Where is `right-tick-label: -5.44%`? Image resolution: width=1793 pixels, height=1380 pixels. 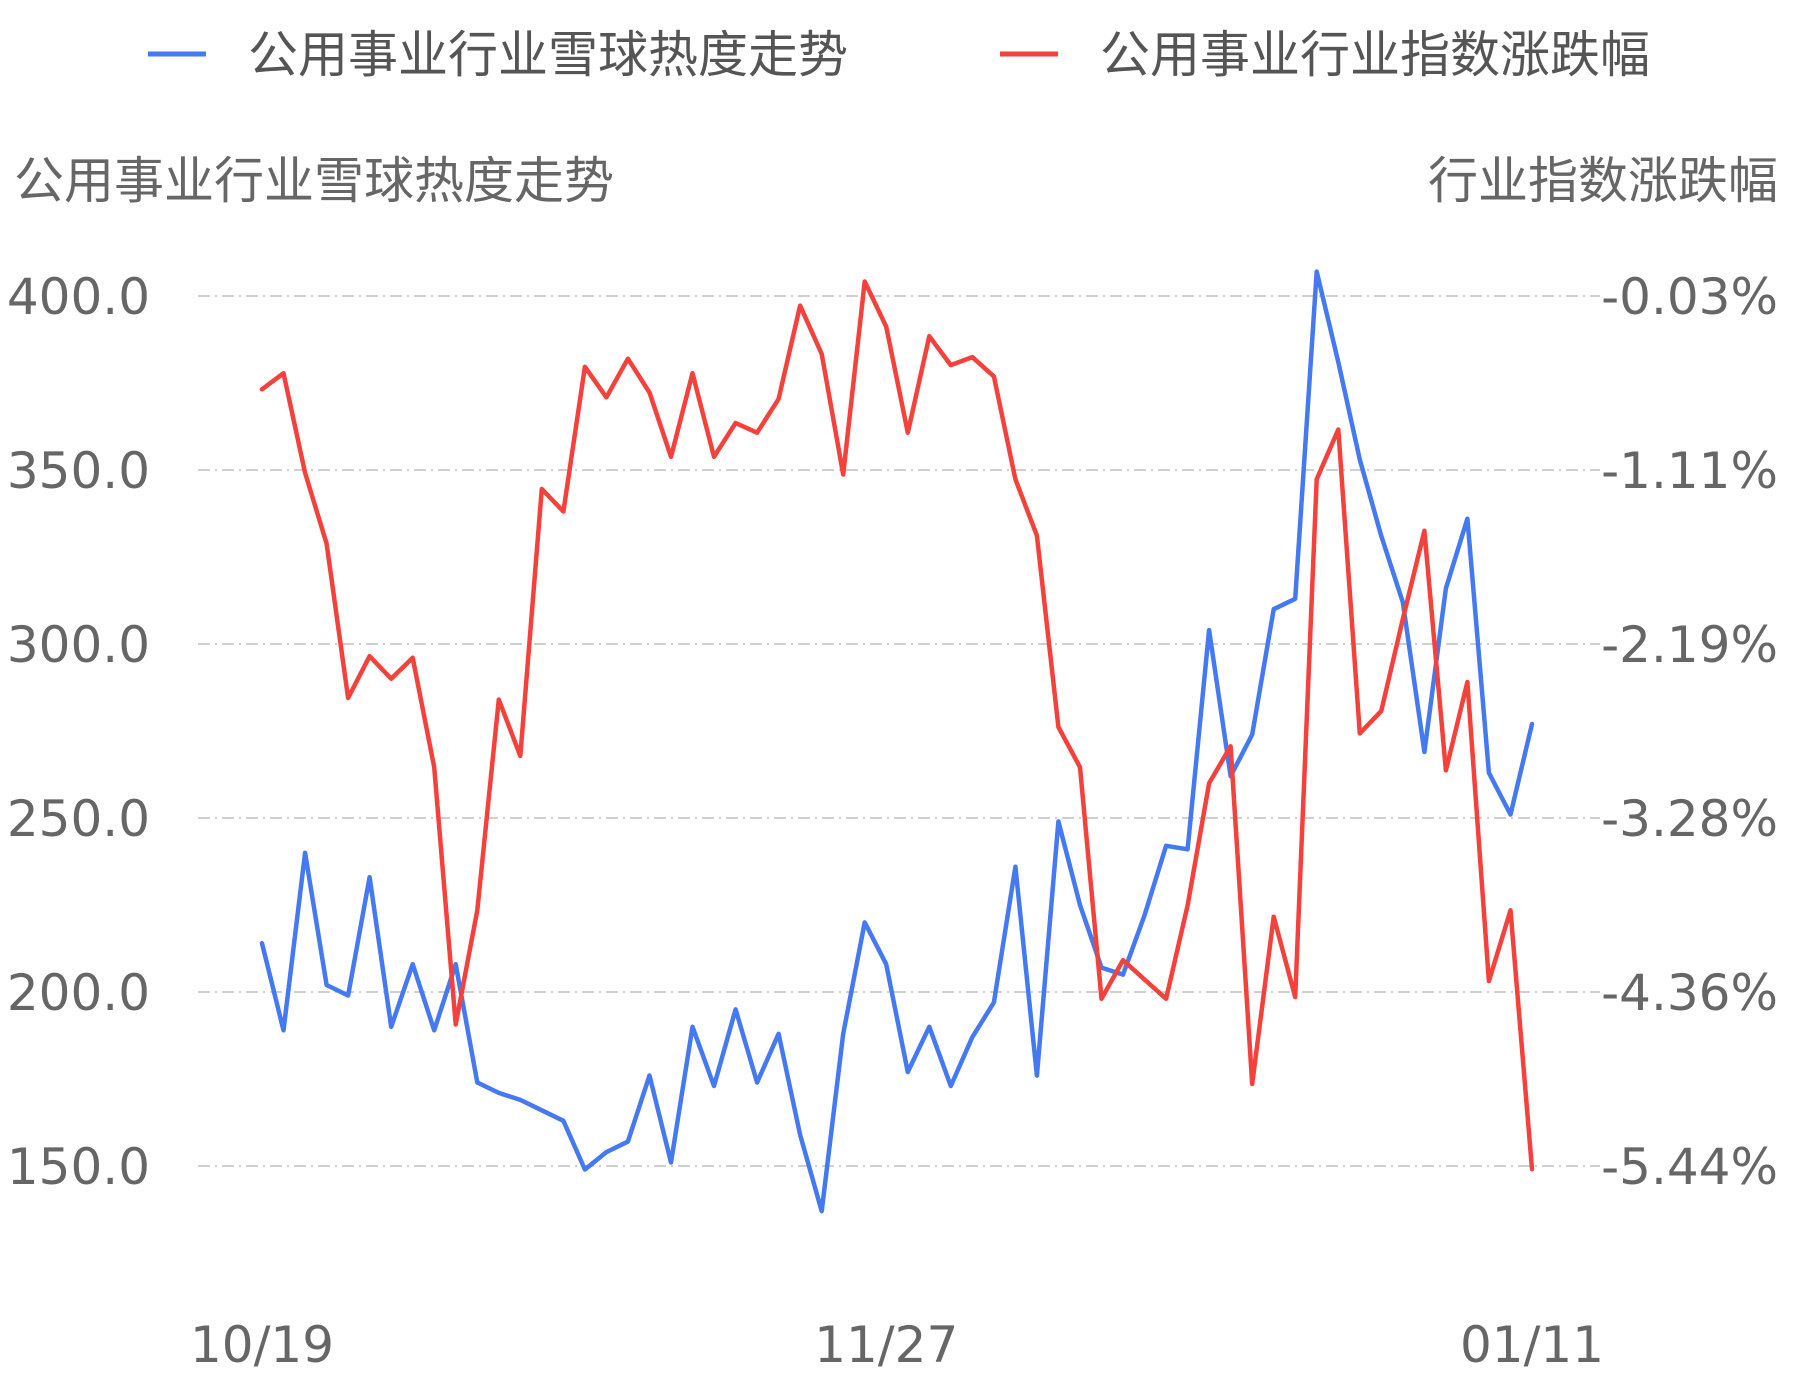 right-tick-label: -5.44% is located at coordinates (1689, 1167).